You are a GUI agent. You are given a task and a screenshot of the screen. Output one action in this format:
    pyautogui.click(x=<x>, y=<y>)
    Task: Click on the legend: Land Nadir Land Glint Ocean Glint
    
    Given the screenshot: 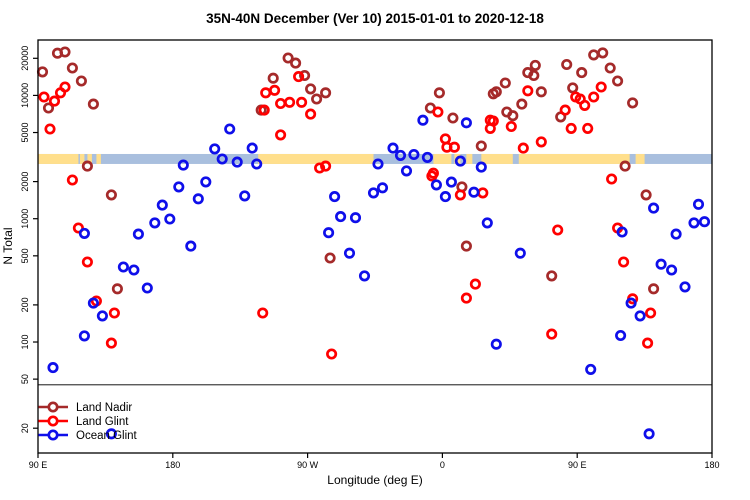 What is the action you would take?
    pyautogui.click(x=88, y=421)
    